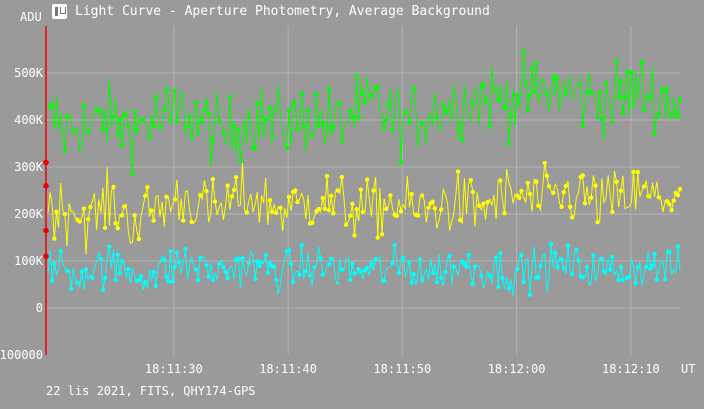 Image resolution: width=704 pixels, height=409 pixels. I want to click on y-axis-label: ADU, so click(31, 17).